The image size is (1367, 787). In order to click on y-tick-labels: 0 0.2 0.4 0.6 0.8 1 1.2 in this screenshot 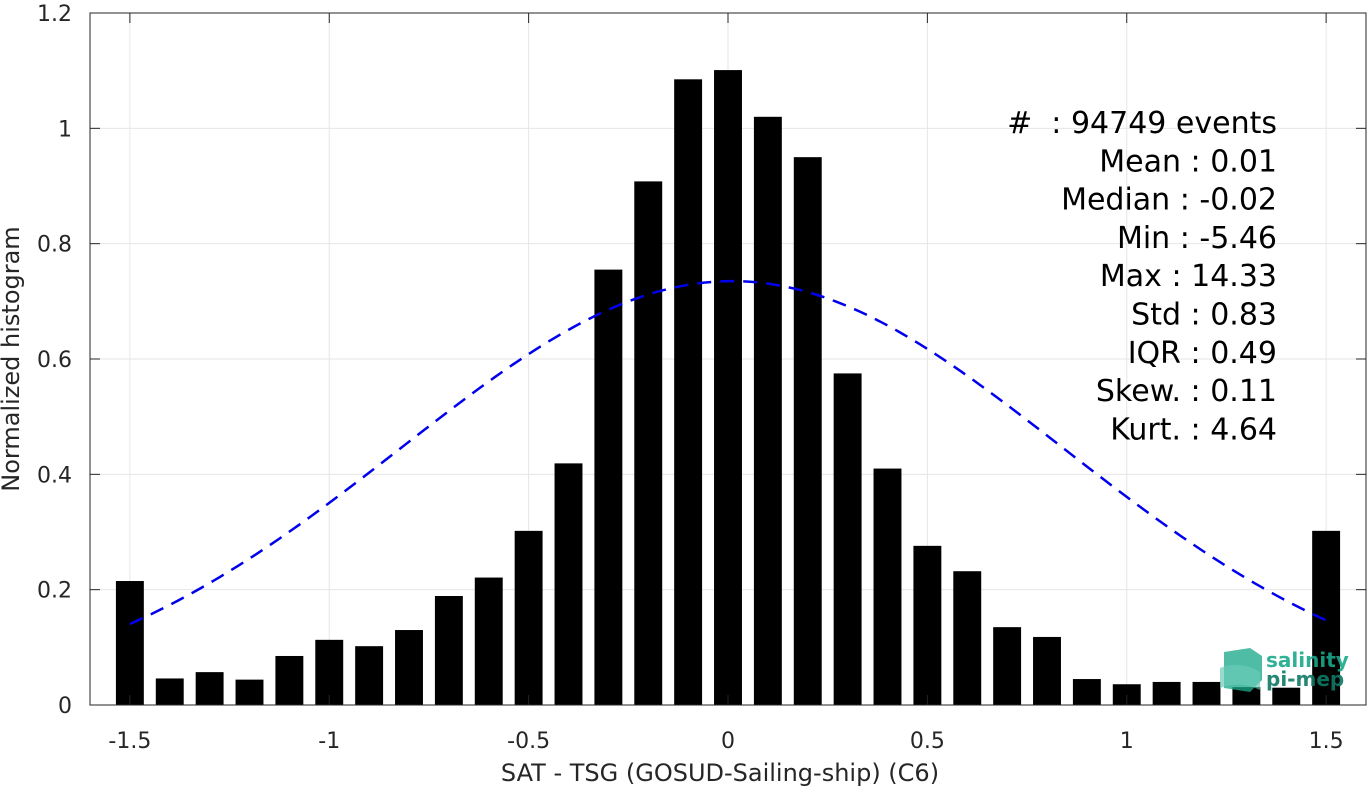, I will do `click(54, 360)`.